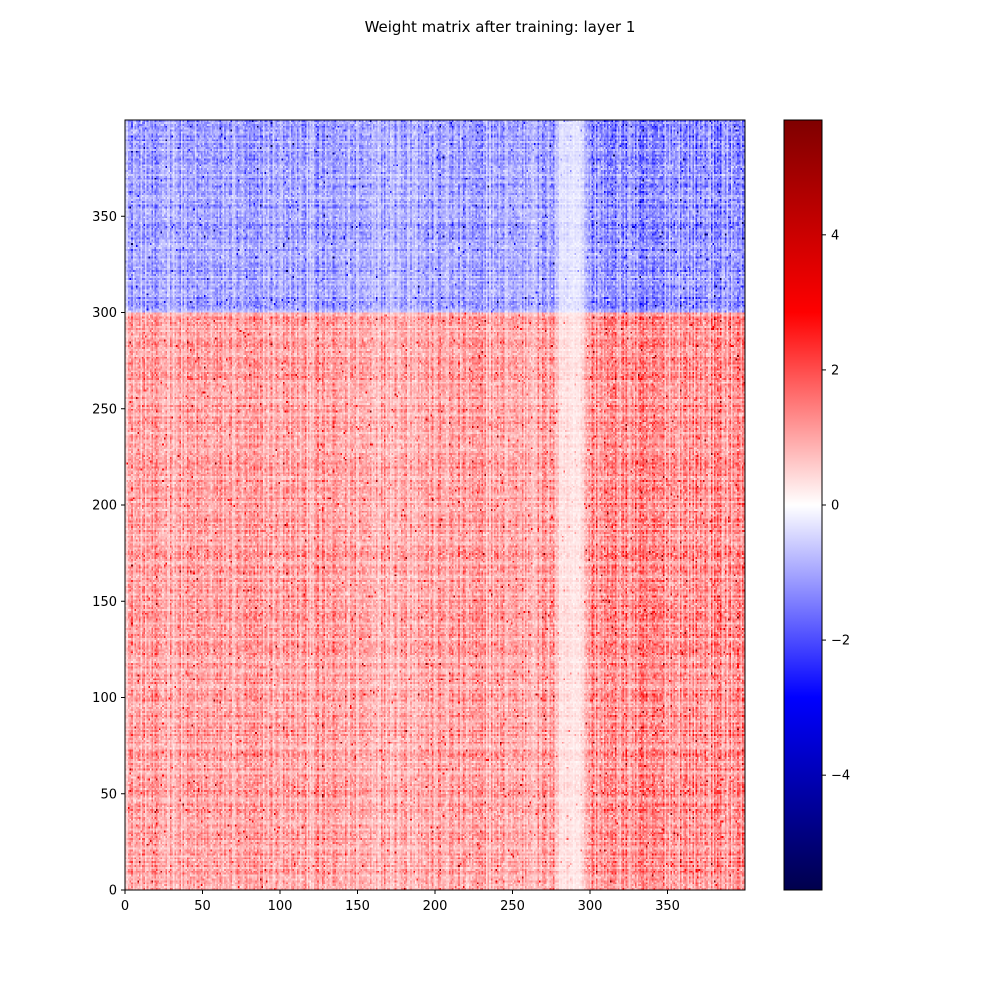 The width and height of the screenshot is (1000, 1000). I want to click on y-axis: 0 50 100 150 200 250 300 350, so click(108, 554).